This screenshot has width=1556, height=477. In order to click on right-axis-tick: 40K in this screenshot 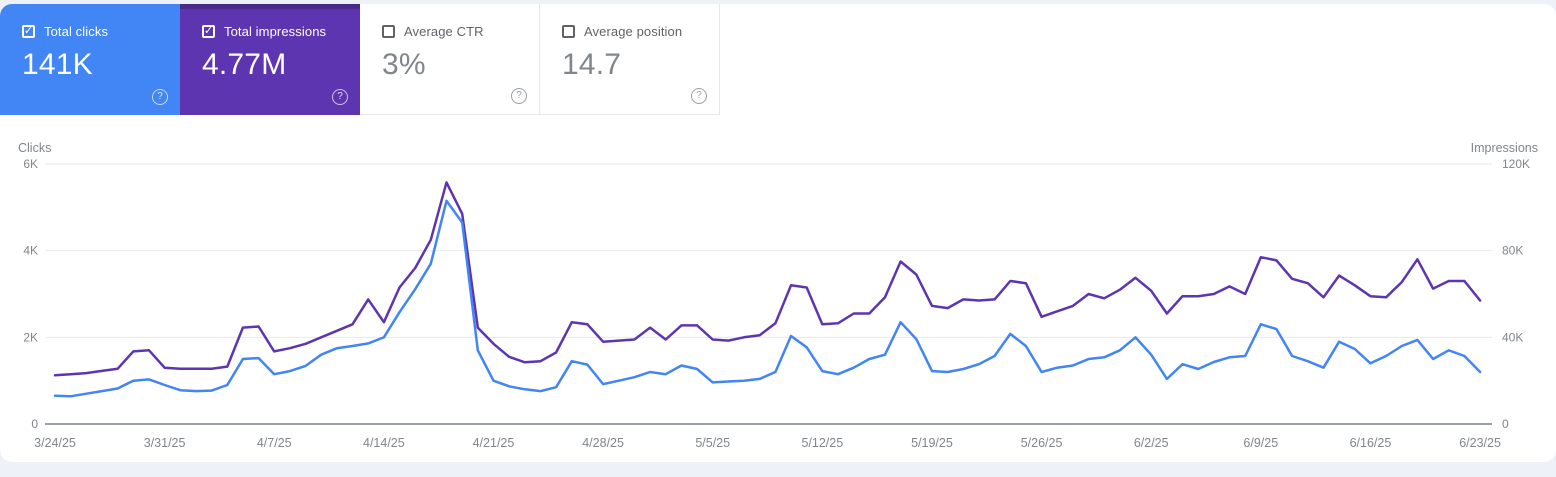, I will do `click(1512, 337)`.